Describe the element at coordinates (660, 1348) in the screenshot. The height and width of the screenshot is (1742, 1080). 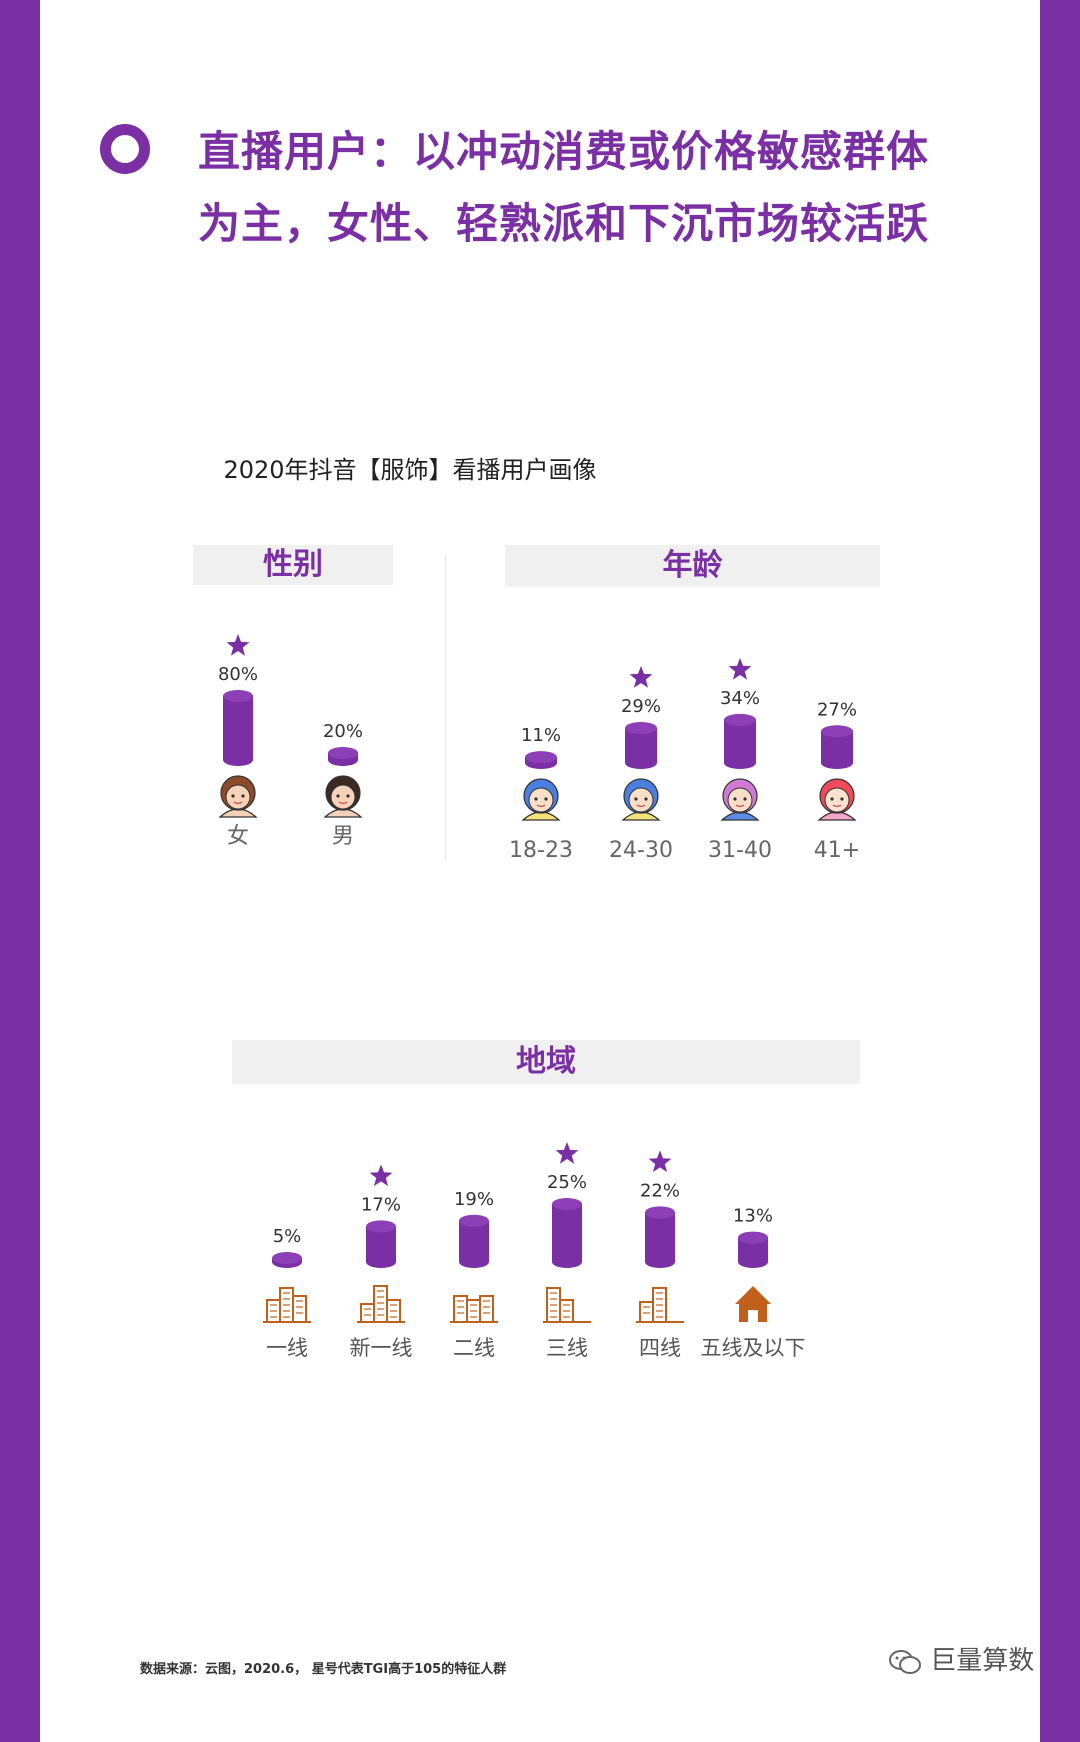
I see `category-label-2-4: 四线` at that location.